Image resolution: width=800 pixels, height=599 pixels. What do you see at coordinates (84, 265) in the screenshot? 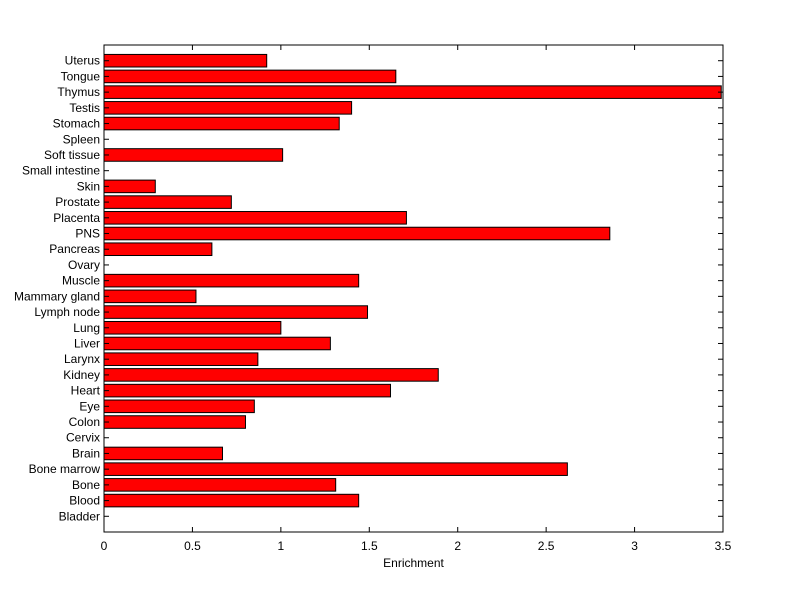
I see `y-tick-label: Ovary` at bounding box center [84, 265].